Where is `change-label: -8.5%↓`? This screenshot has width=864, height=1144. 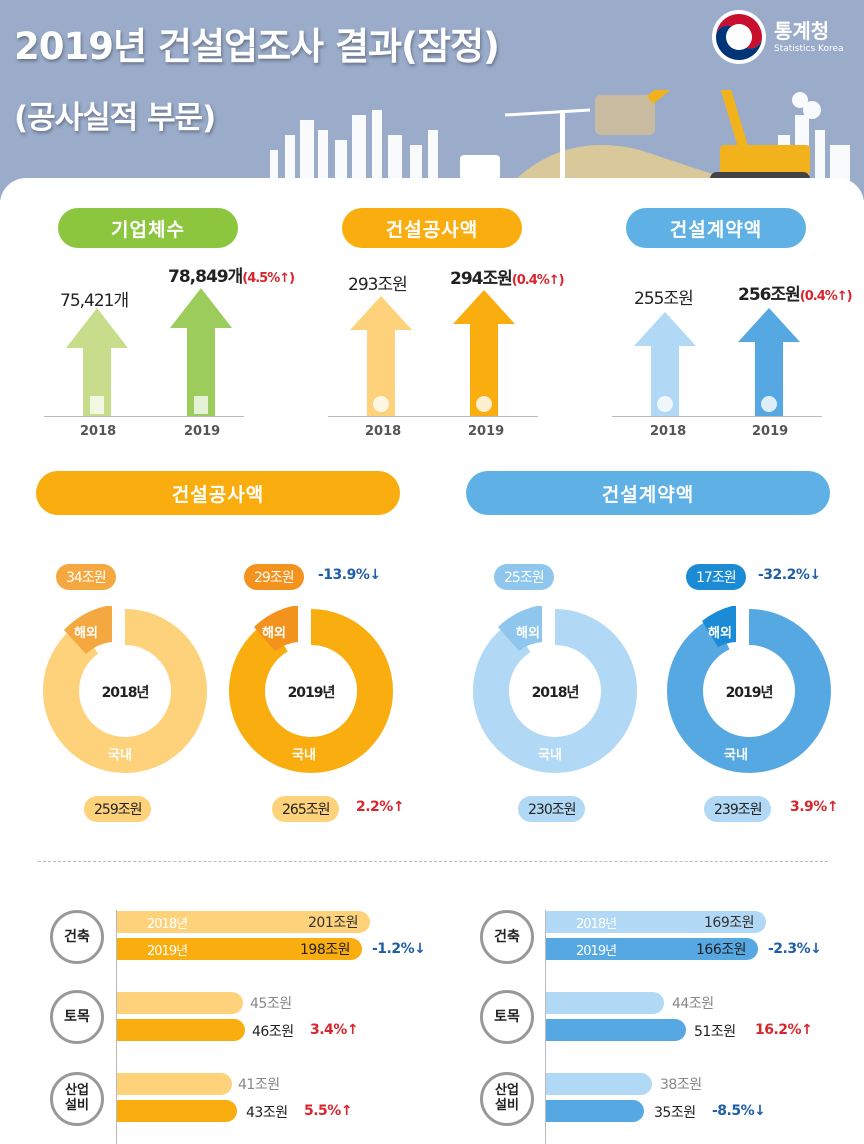 change-label: -8.5%↓ is located at coordinates (739, 1111).